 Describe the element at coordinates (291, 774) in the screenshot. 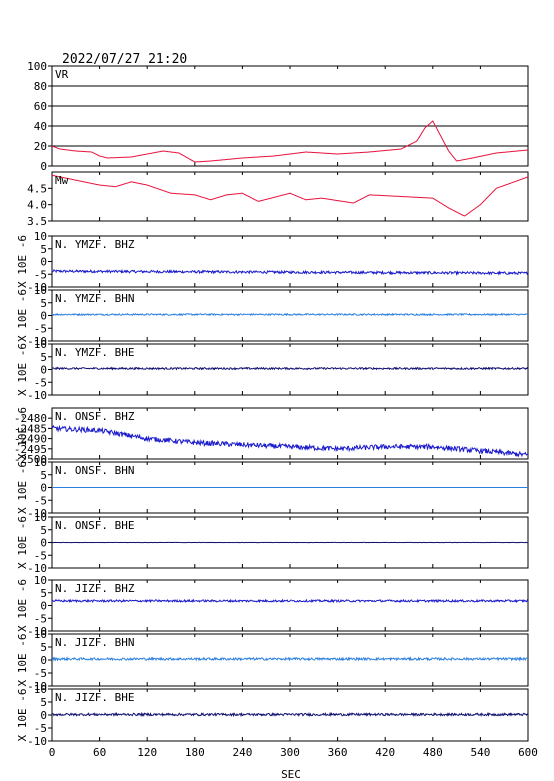

I see `x-axis-label: SEC` at that location.